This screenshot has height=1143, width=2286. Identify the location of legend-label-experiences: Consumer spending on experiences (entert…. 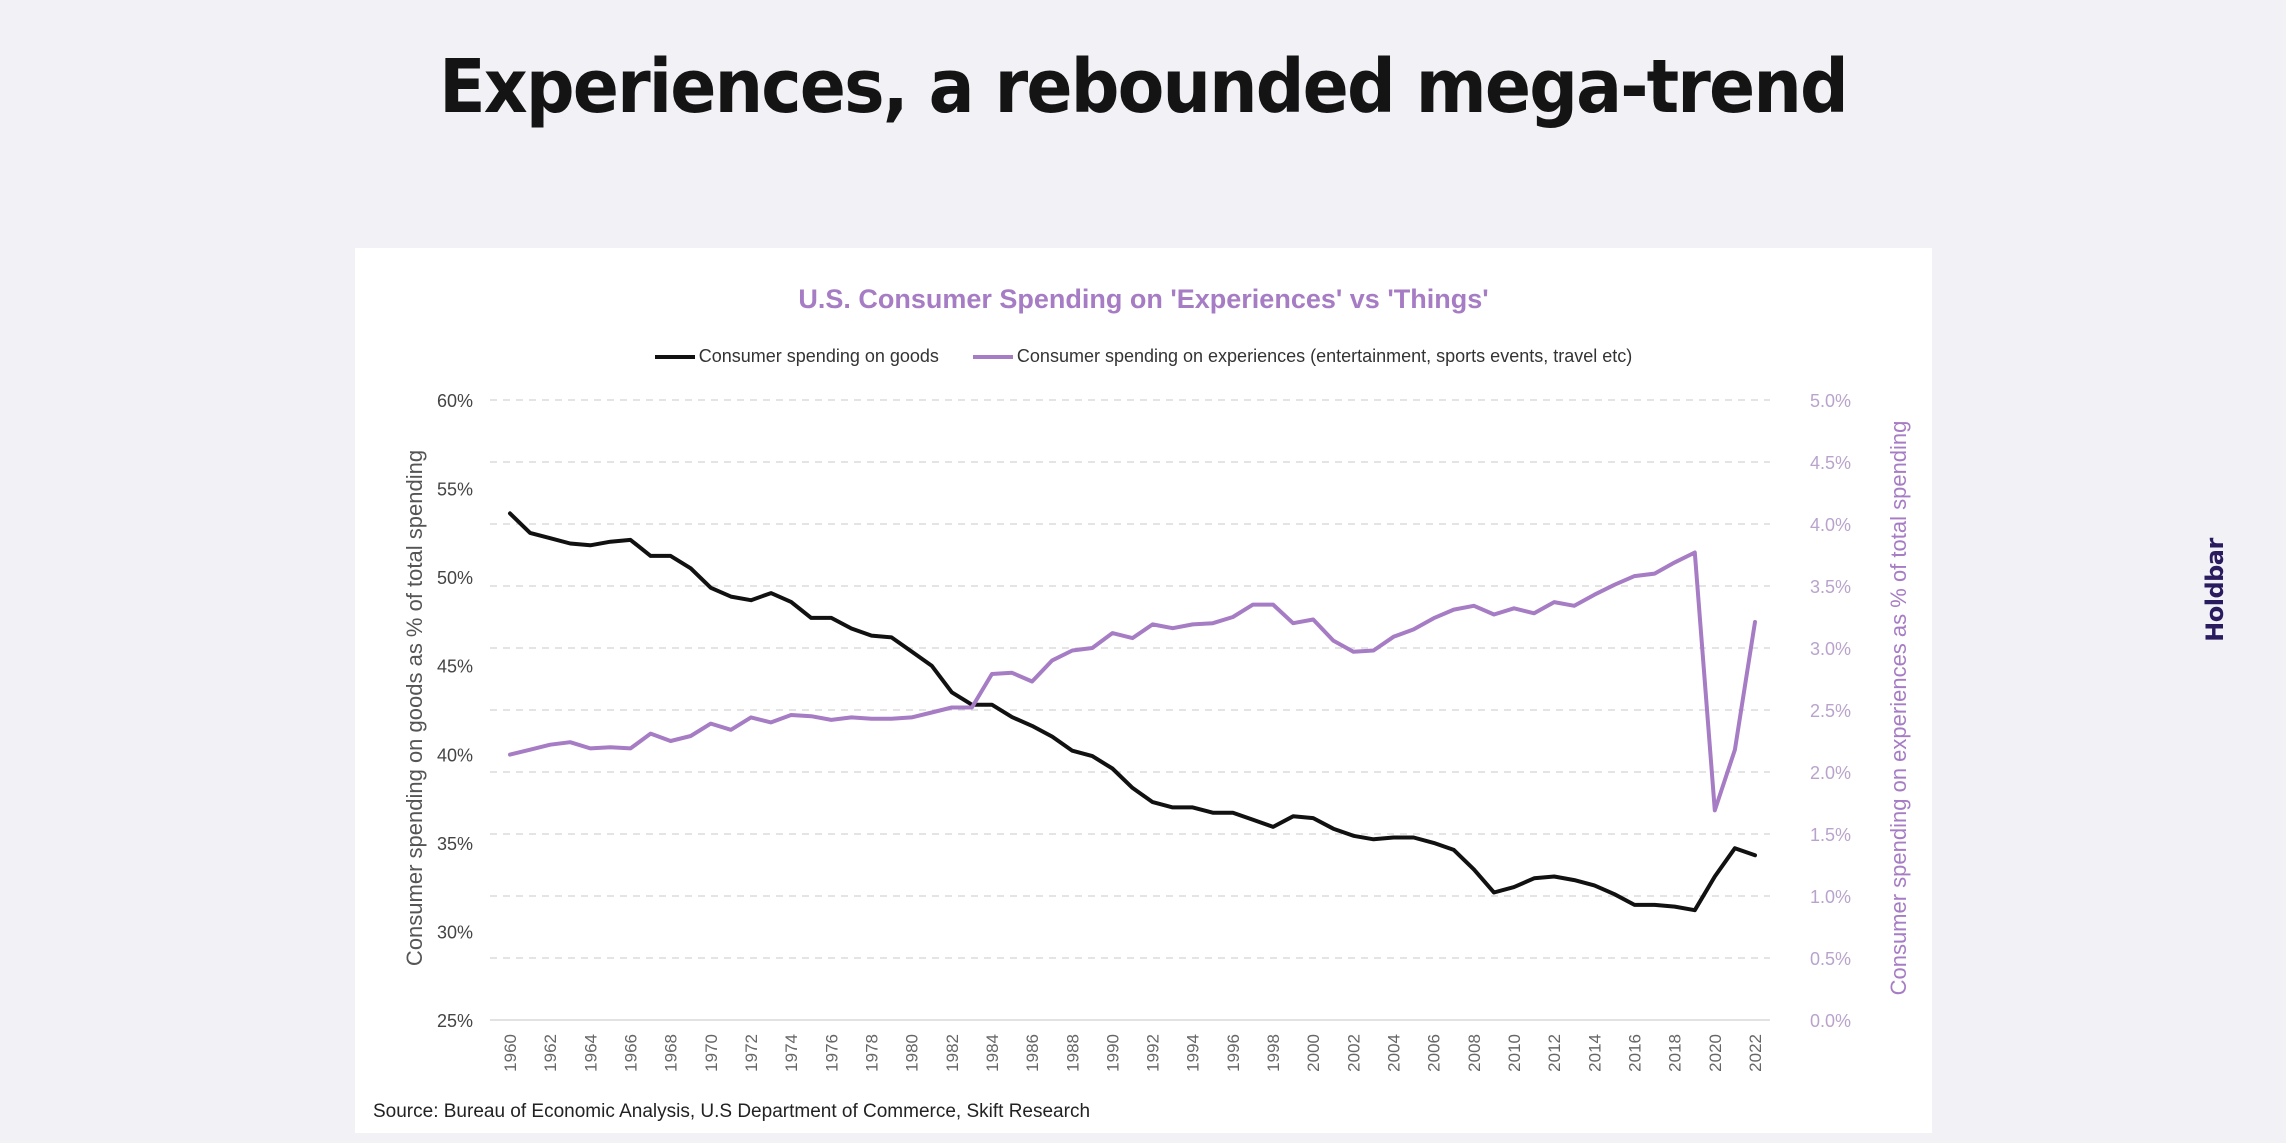
(1324, 356).